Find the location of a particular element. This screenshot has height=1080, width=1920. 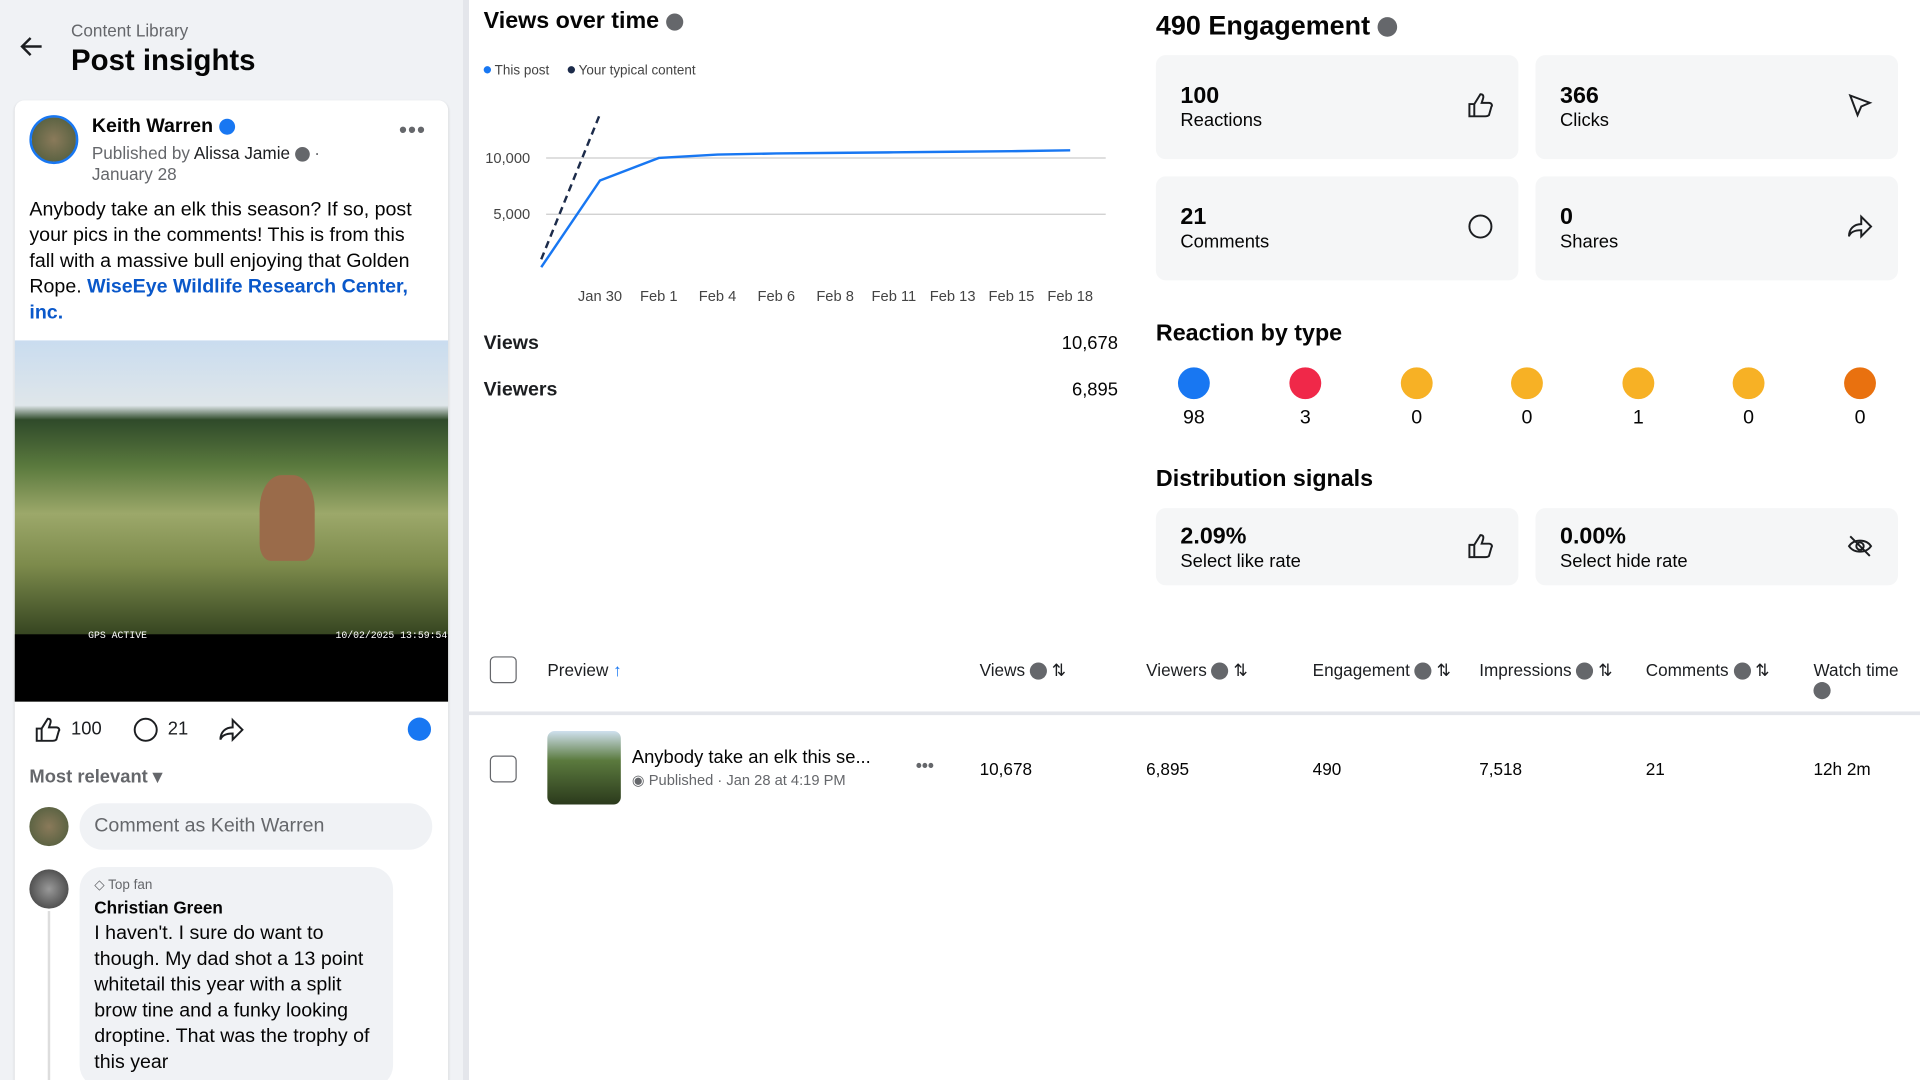

summary-label: Views is located at coordinates (511, 343).